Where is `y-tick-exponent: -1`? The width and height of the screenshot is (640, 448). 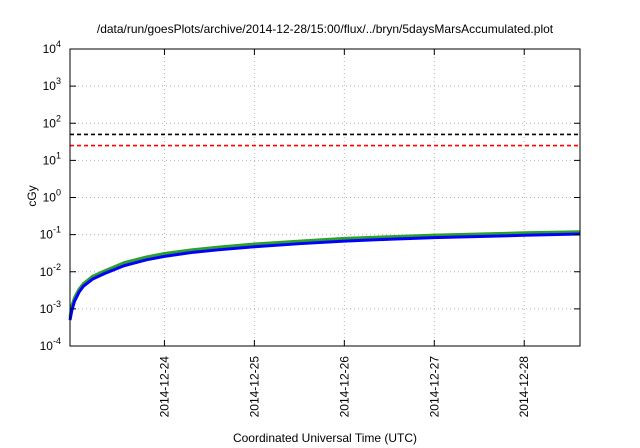
y-tick-exponent: -1 is located at coordinates (57, 230).